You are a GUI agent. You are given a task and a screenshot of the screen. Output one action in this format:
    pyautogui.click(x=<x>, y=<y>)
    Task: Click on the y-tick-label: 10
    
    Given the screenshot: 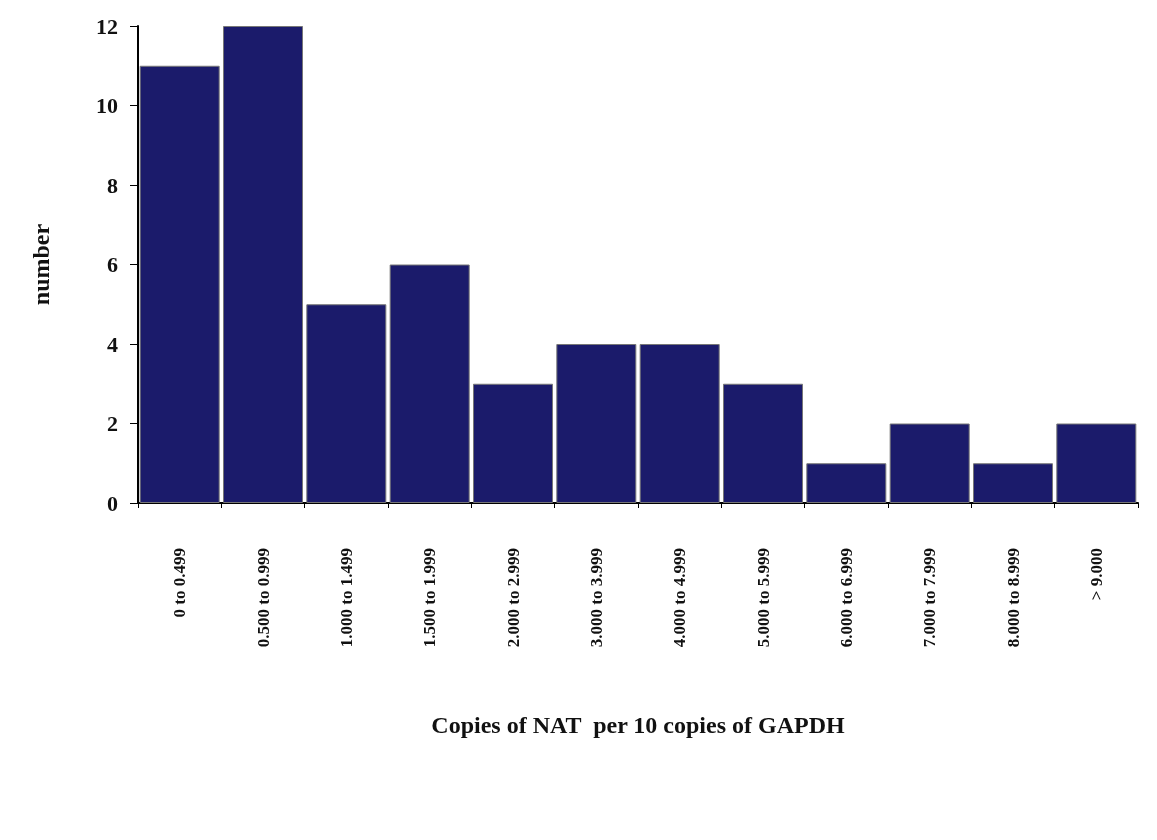 What is the action you would take?
    pyautogui.click(x=107, y=105)
    